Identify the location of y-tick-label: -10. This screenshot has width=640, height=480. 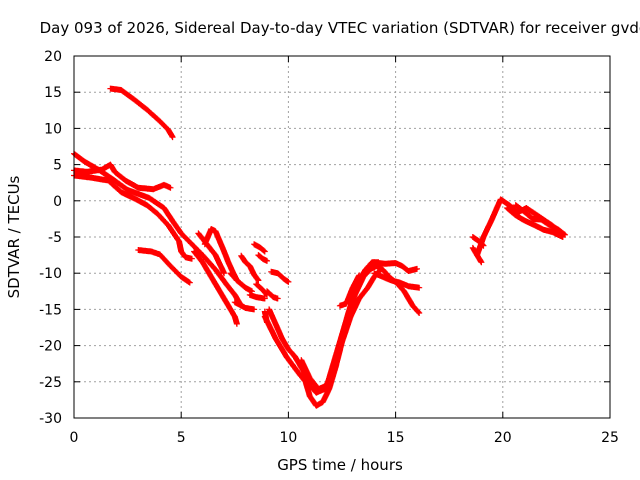
(50, 274).